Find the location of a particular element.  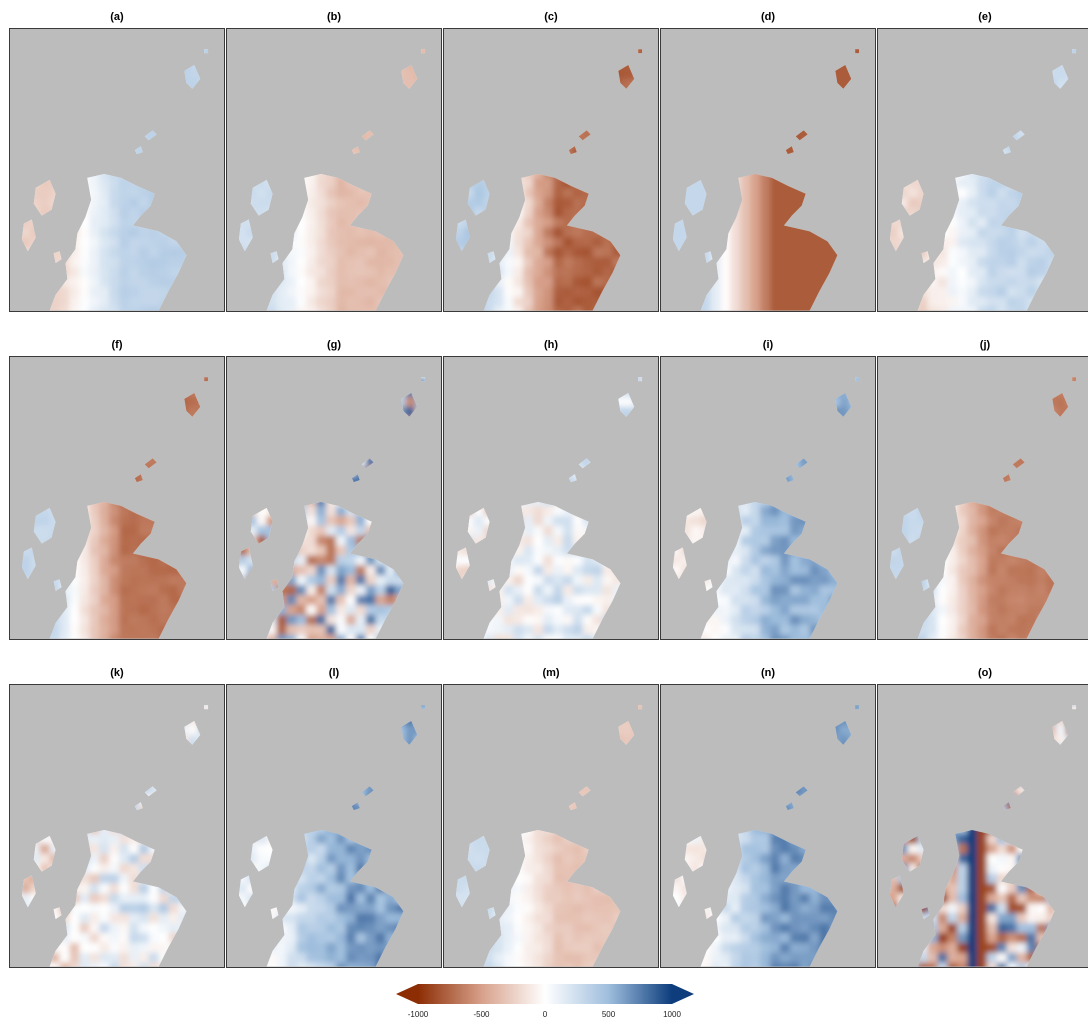

colorbar-high-extend is located at coordinates (683, 994).